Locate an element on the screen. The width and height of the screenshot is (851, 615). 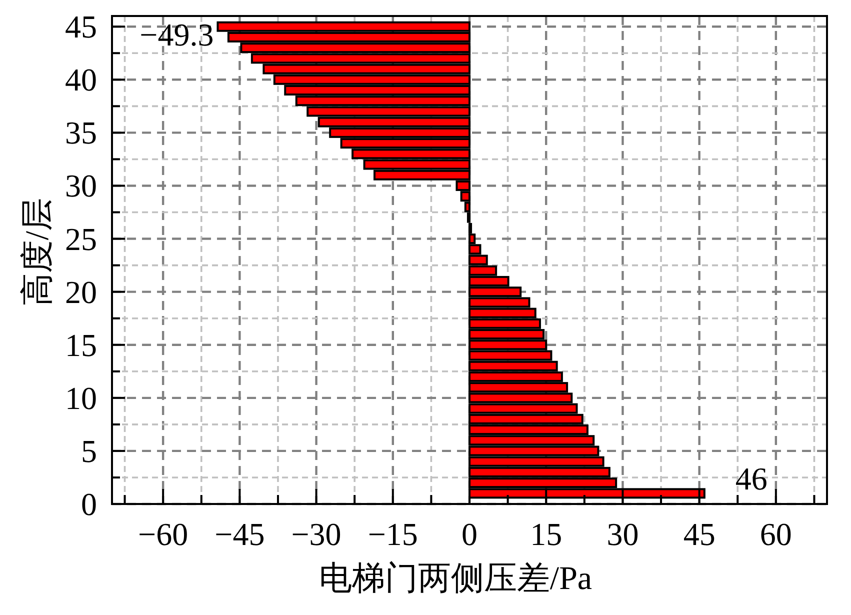
y-tick-label: 15 is located at coordinates (81, 344).